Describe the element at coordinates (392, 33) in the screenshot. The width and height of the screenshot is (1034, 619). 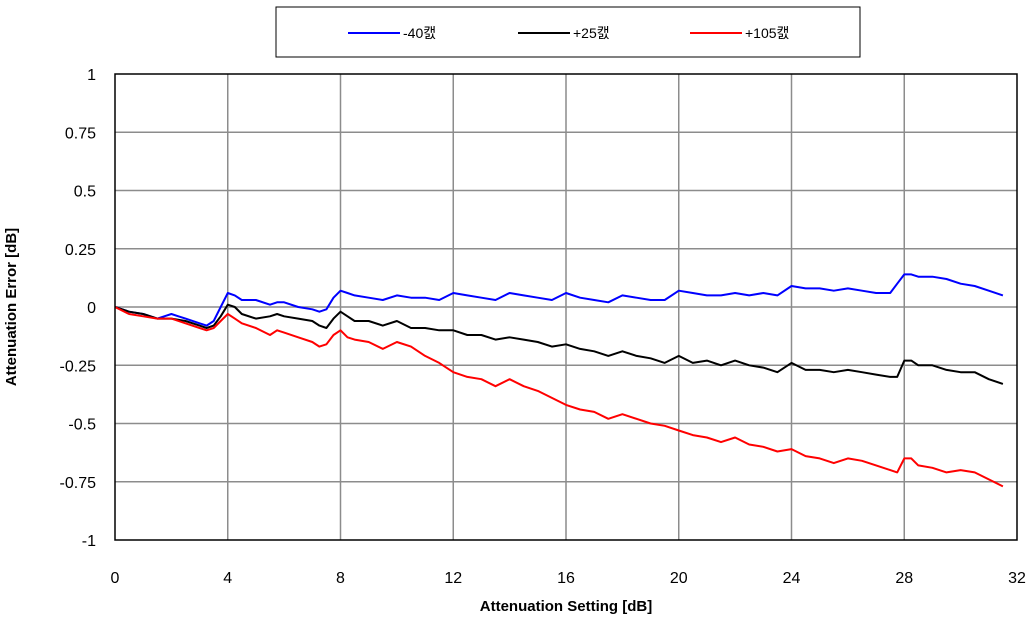
I see `legend-item-1: -40캜` at that location.